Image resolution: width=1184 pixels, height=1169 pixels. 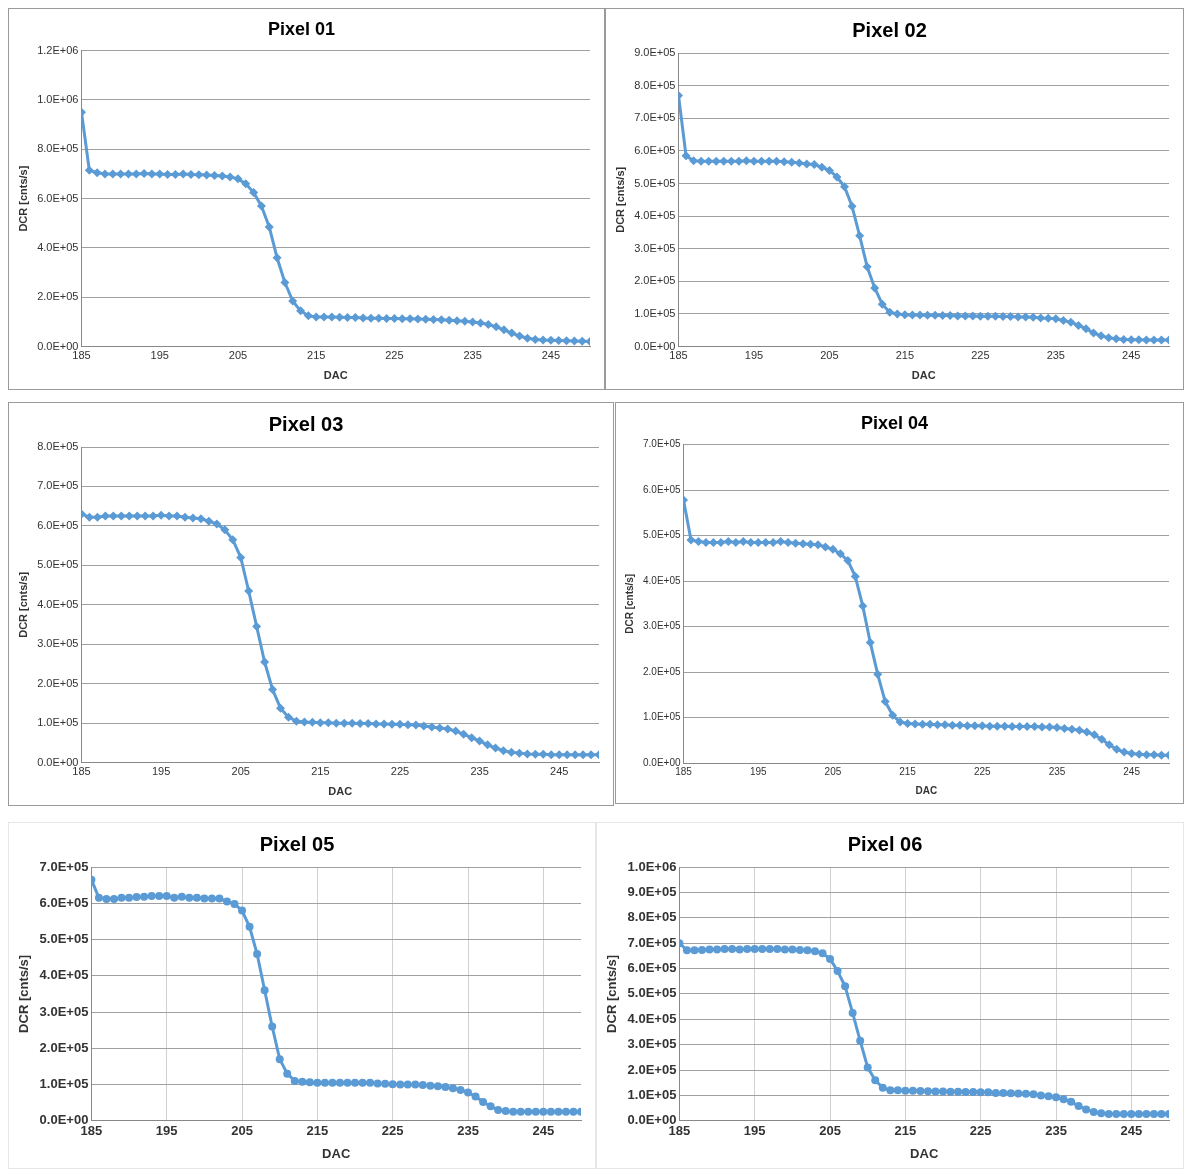 What do you see at coordinates (301, 28) in the screenshot?
I see `chart-title: Pixel 01` at bounding box center [301, 28].